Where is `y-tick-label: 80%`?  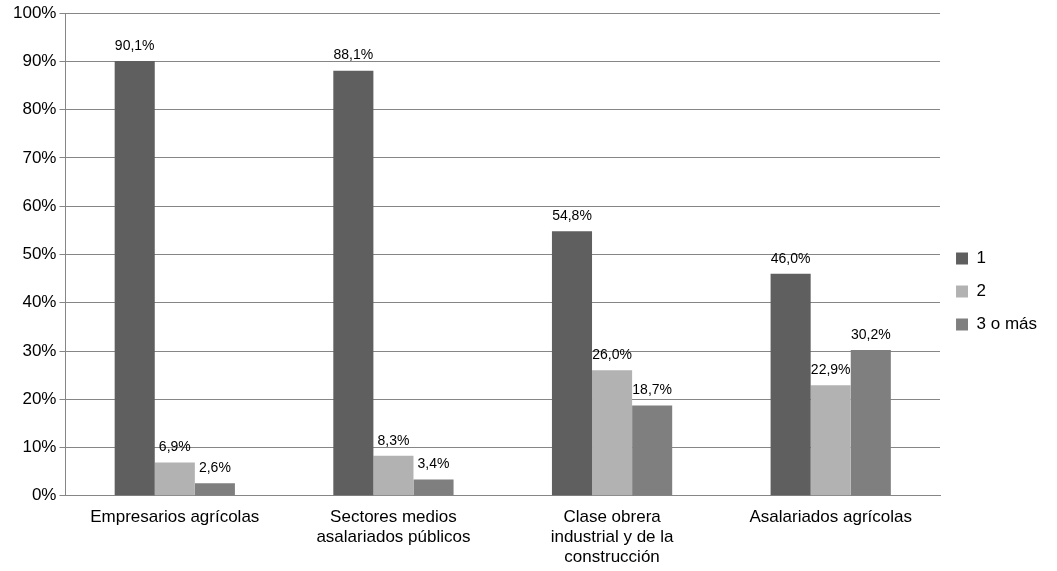 y-tick-label: 80% is located at coordinates (39, 109).